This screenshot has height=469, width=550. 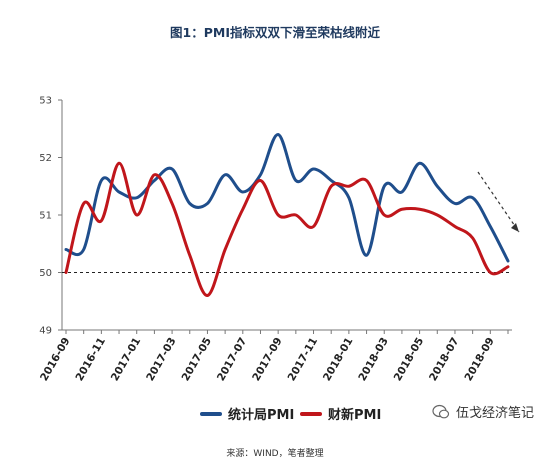 I want to click on trend-arrow-group, so click(x=498, y=202).